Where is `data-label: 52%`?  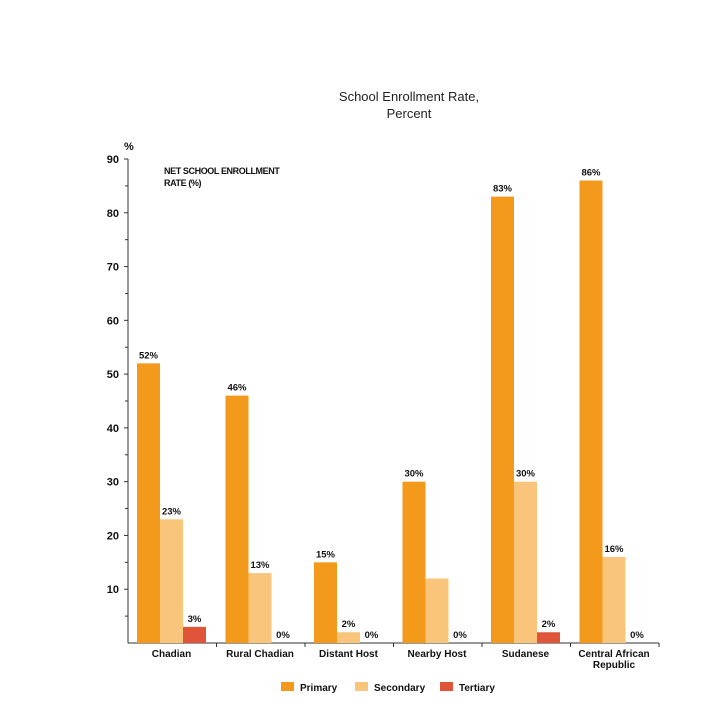 data-label: 52% is located at coordinates (149, 355).